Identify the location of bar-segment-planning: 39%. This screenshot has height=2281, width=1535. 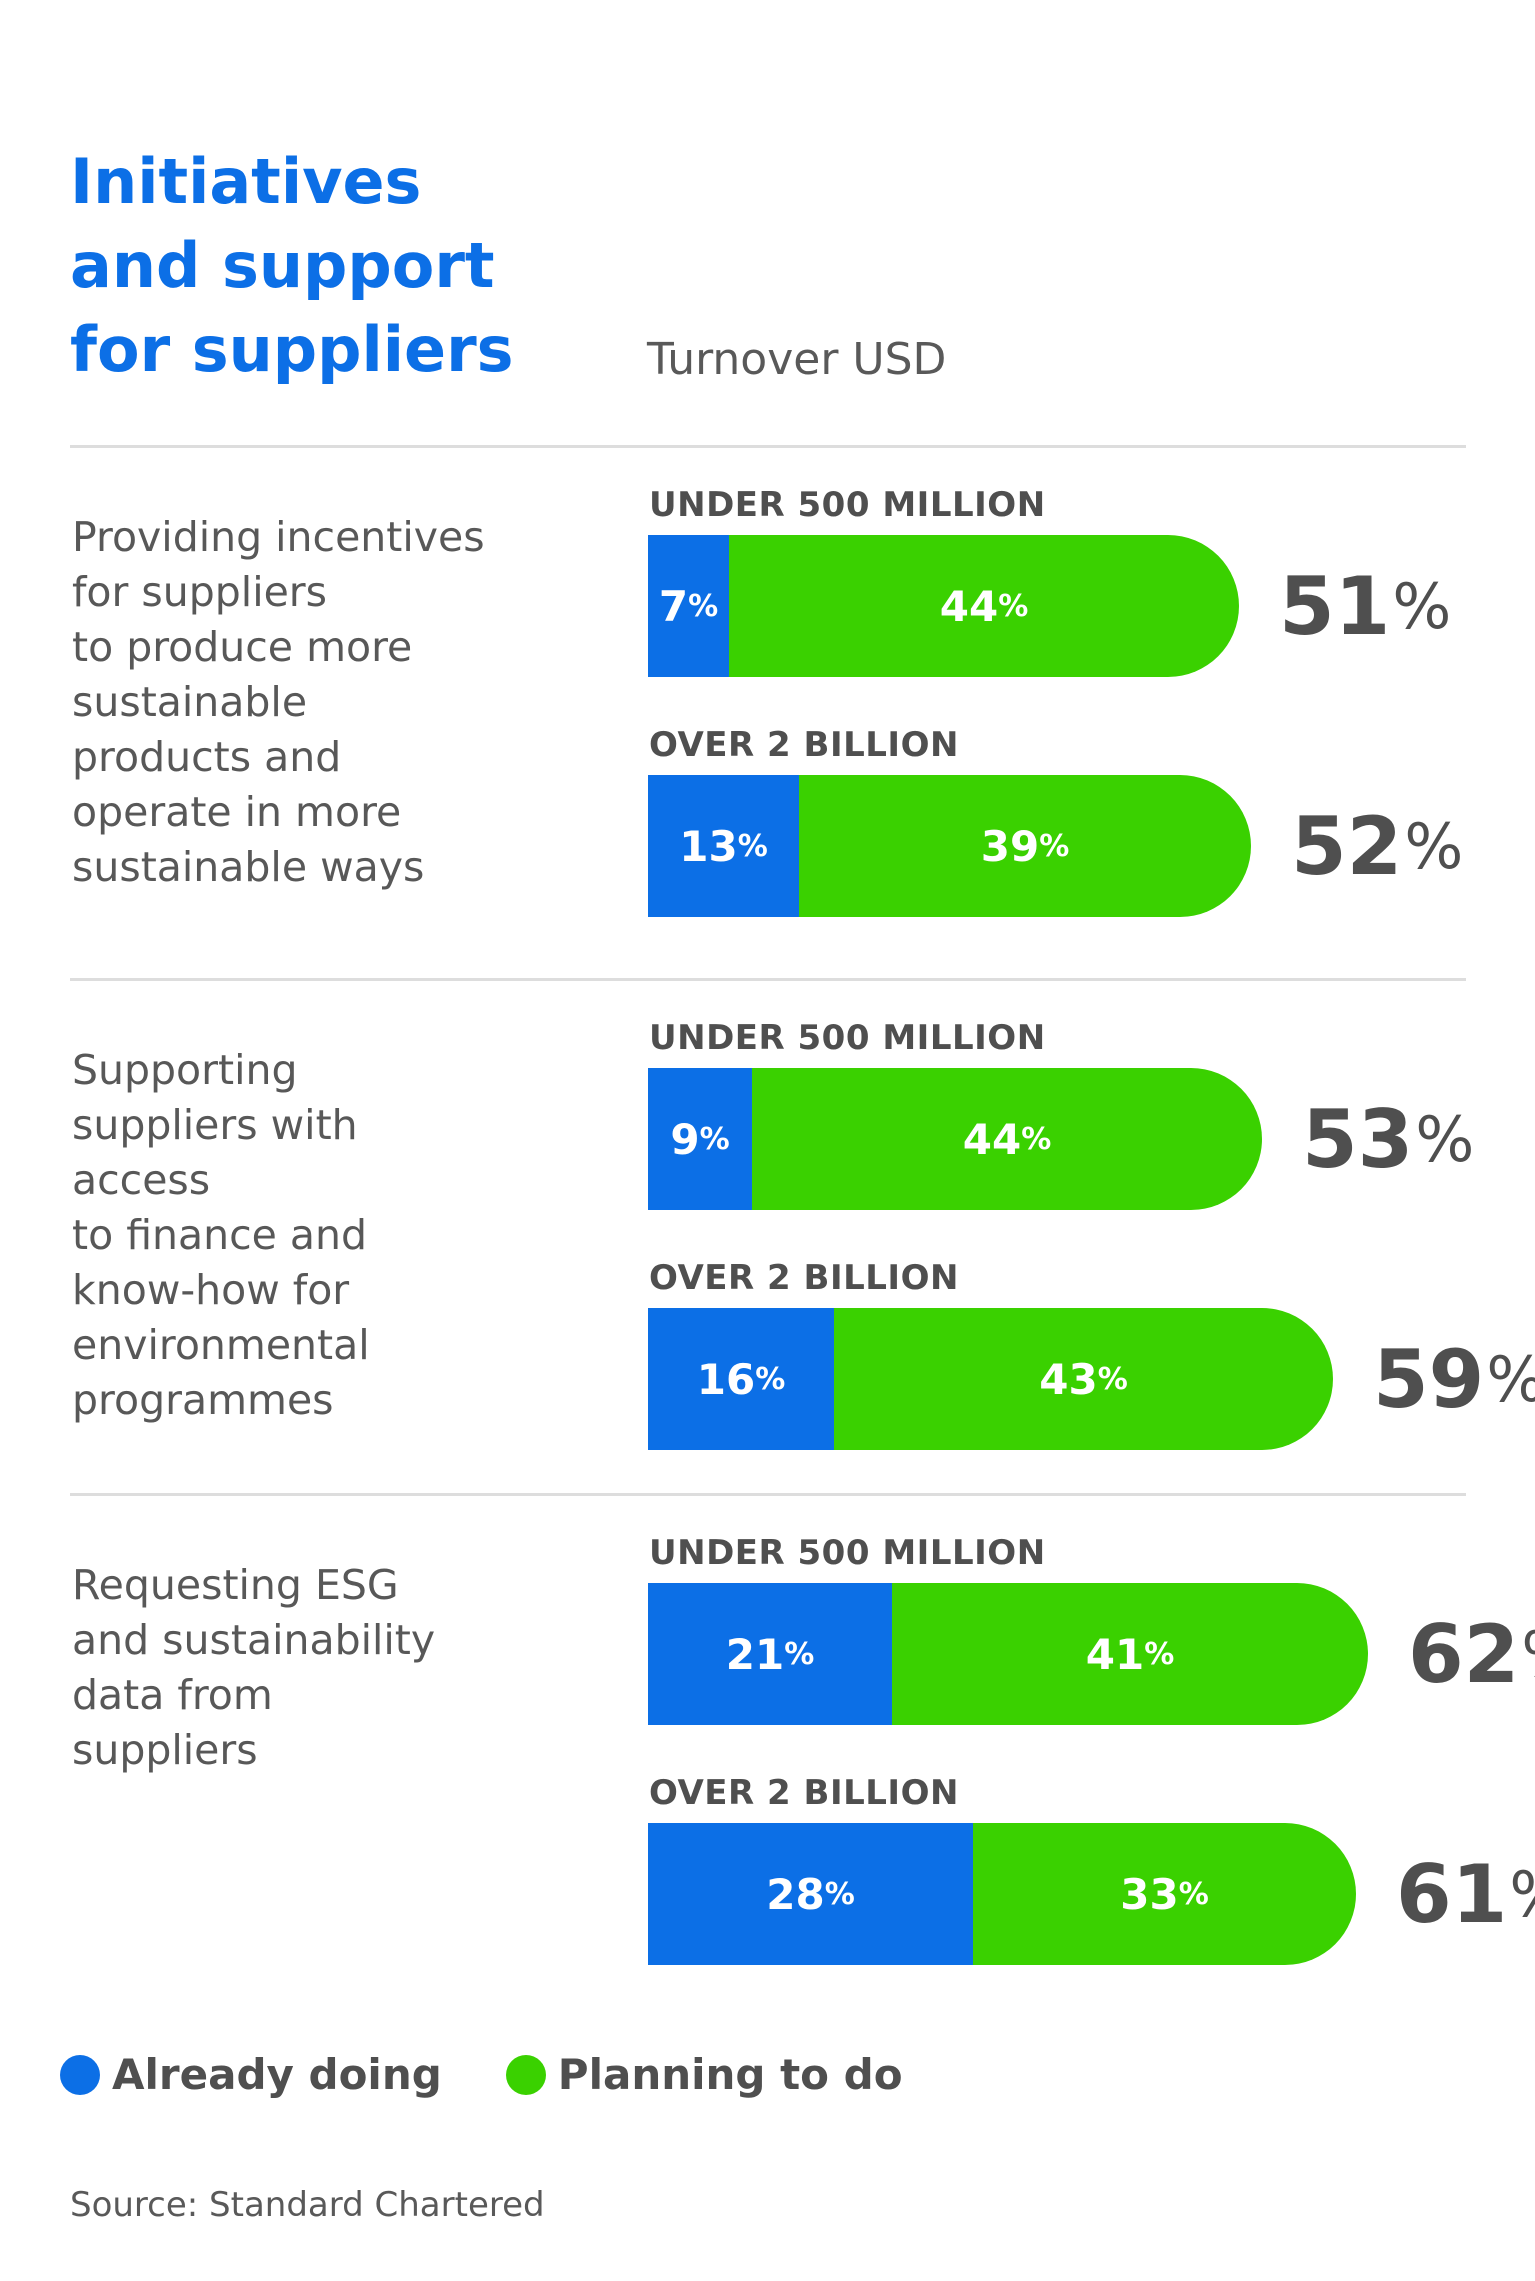
(1025, 846).